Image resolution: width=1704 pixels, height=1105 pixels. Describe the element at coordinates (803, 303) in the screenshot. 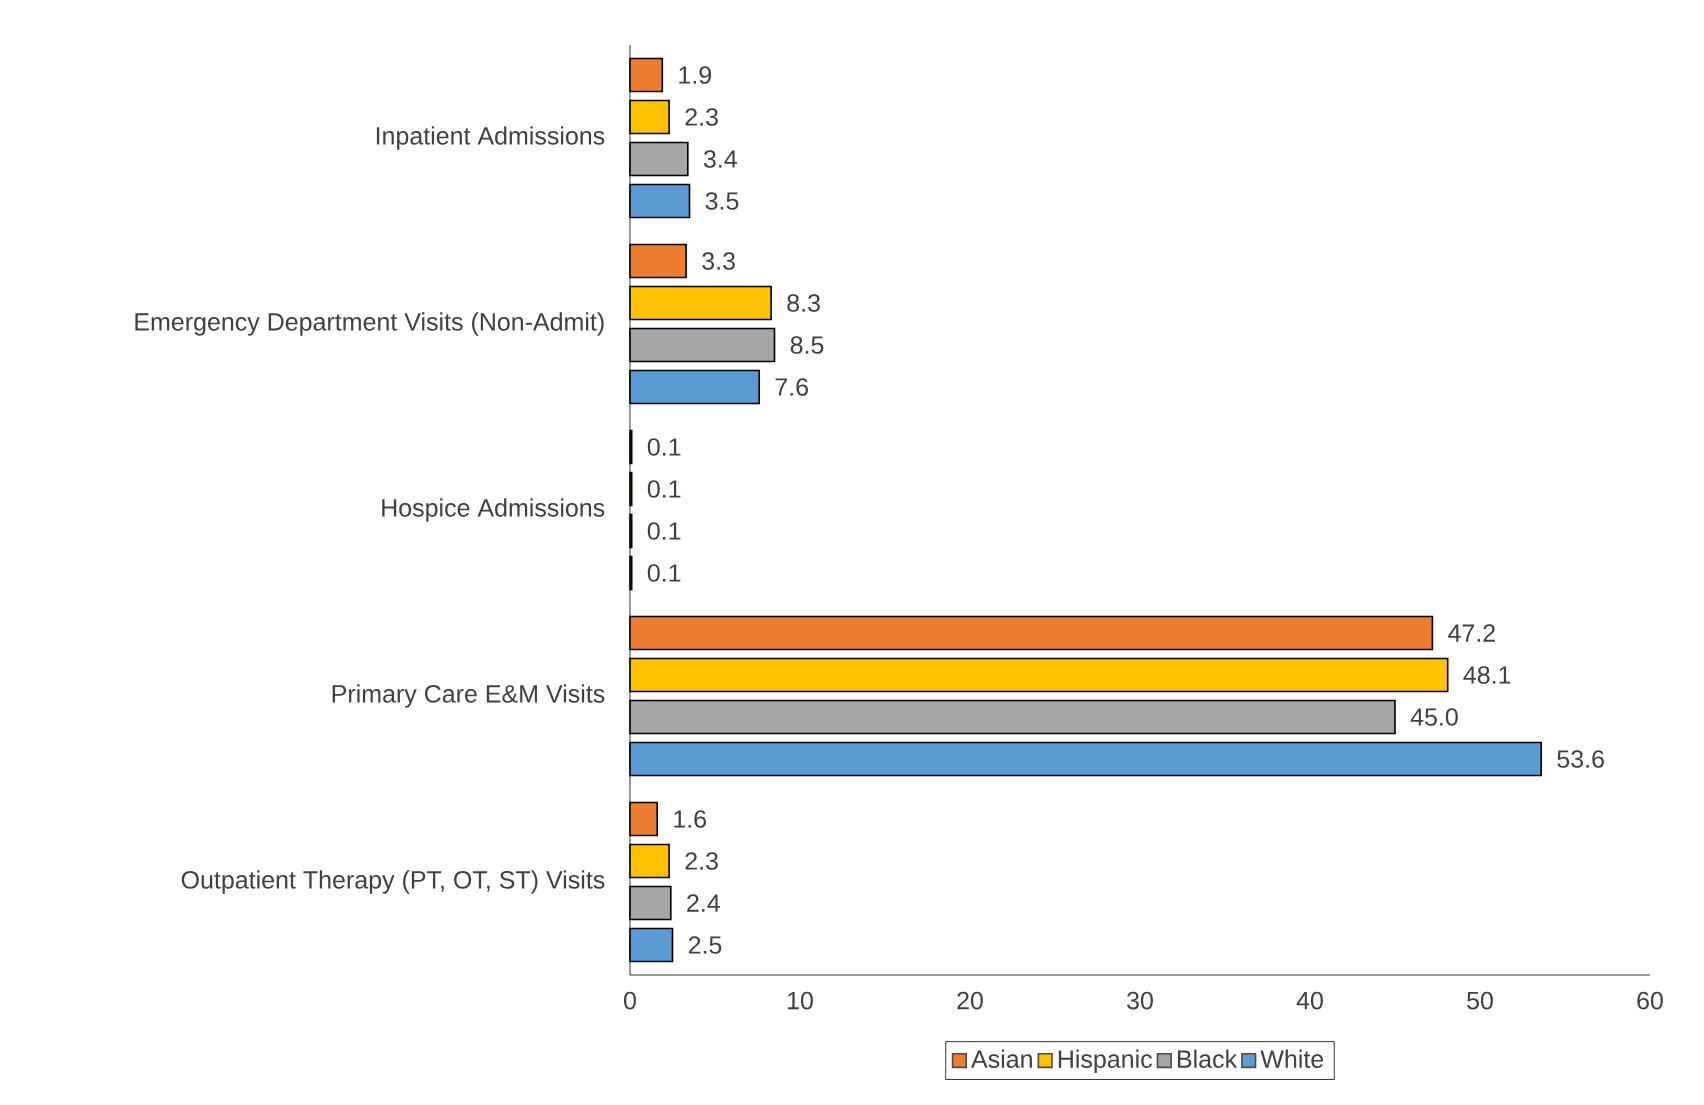

I see `data-label: 8.3` at that location.